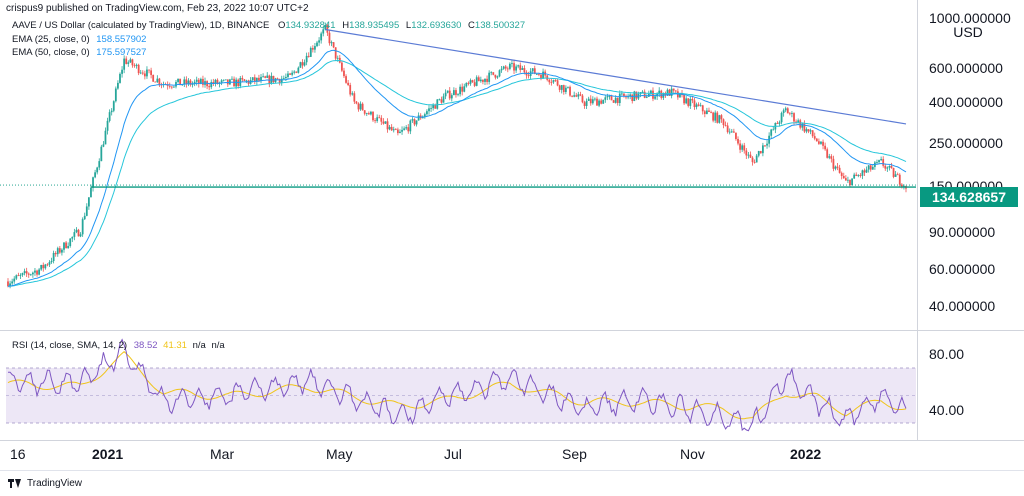  Describe the element at coordinates (306, 25) in the screenshot. I see `ohlc-open: O134.932841` at that location.